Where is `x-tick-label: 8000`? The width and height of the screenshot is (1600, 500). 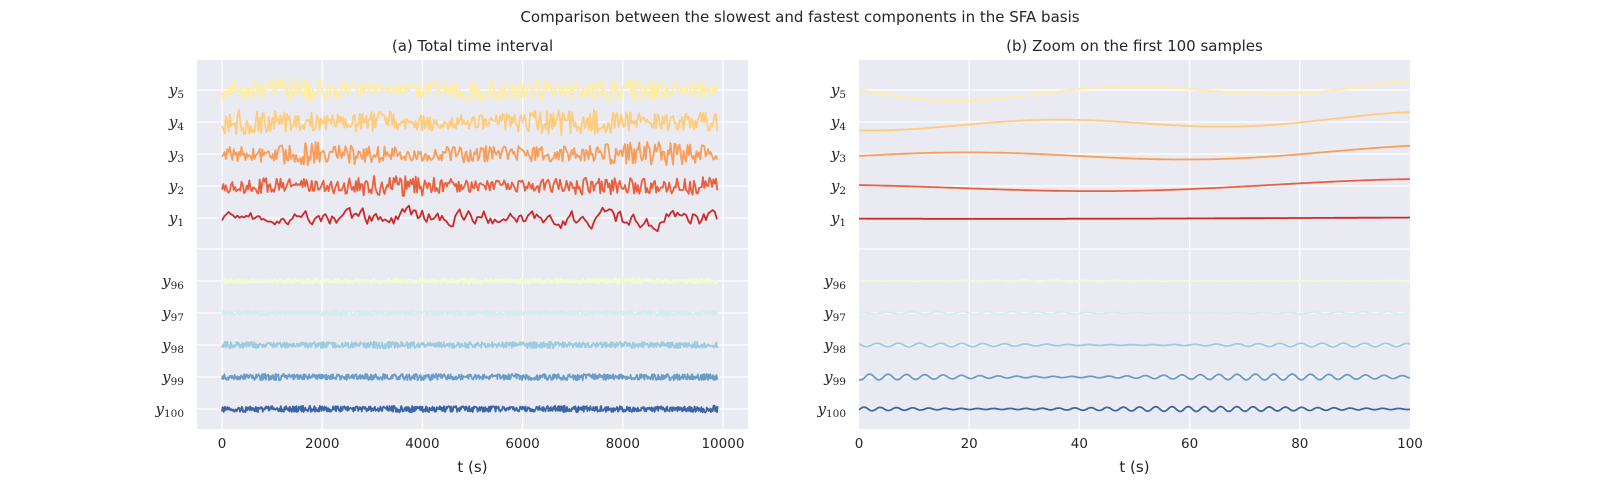 x-tick-label: 8000 is located at coordinates (623, 444).